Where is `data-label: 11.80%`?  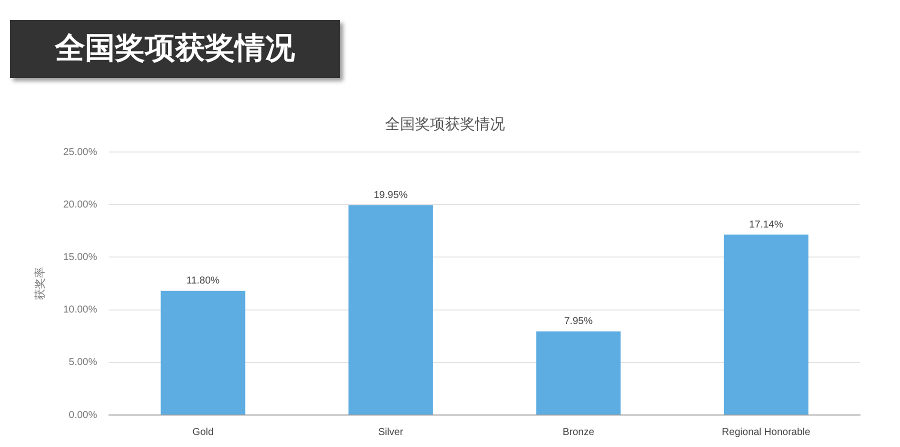 data-label: 11.80% is located at coordinates (203, 281).